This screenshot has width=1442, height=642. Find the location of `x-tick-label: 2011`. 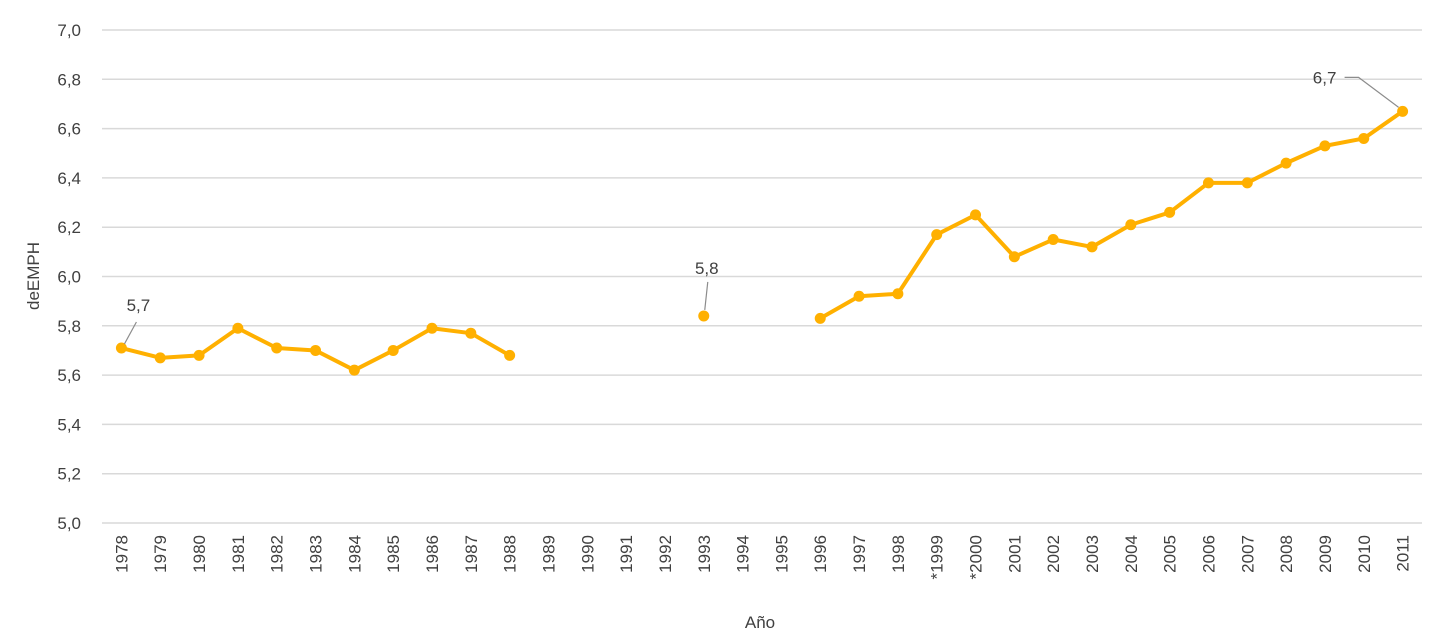

x-tick-label: 2011 is located at coordinates (1403, 553).